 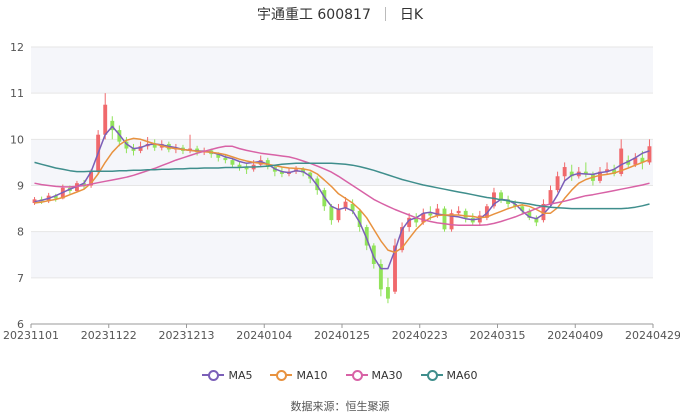 I want to click on period-label: 日K, so click(x=411, y=15).